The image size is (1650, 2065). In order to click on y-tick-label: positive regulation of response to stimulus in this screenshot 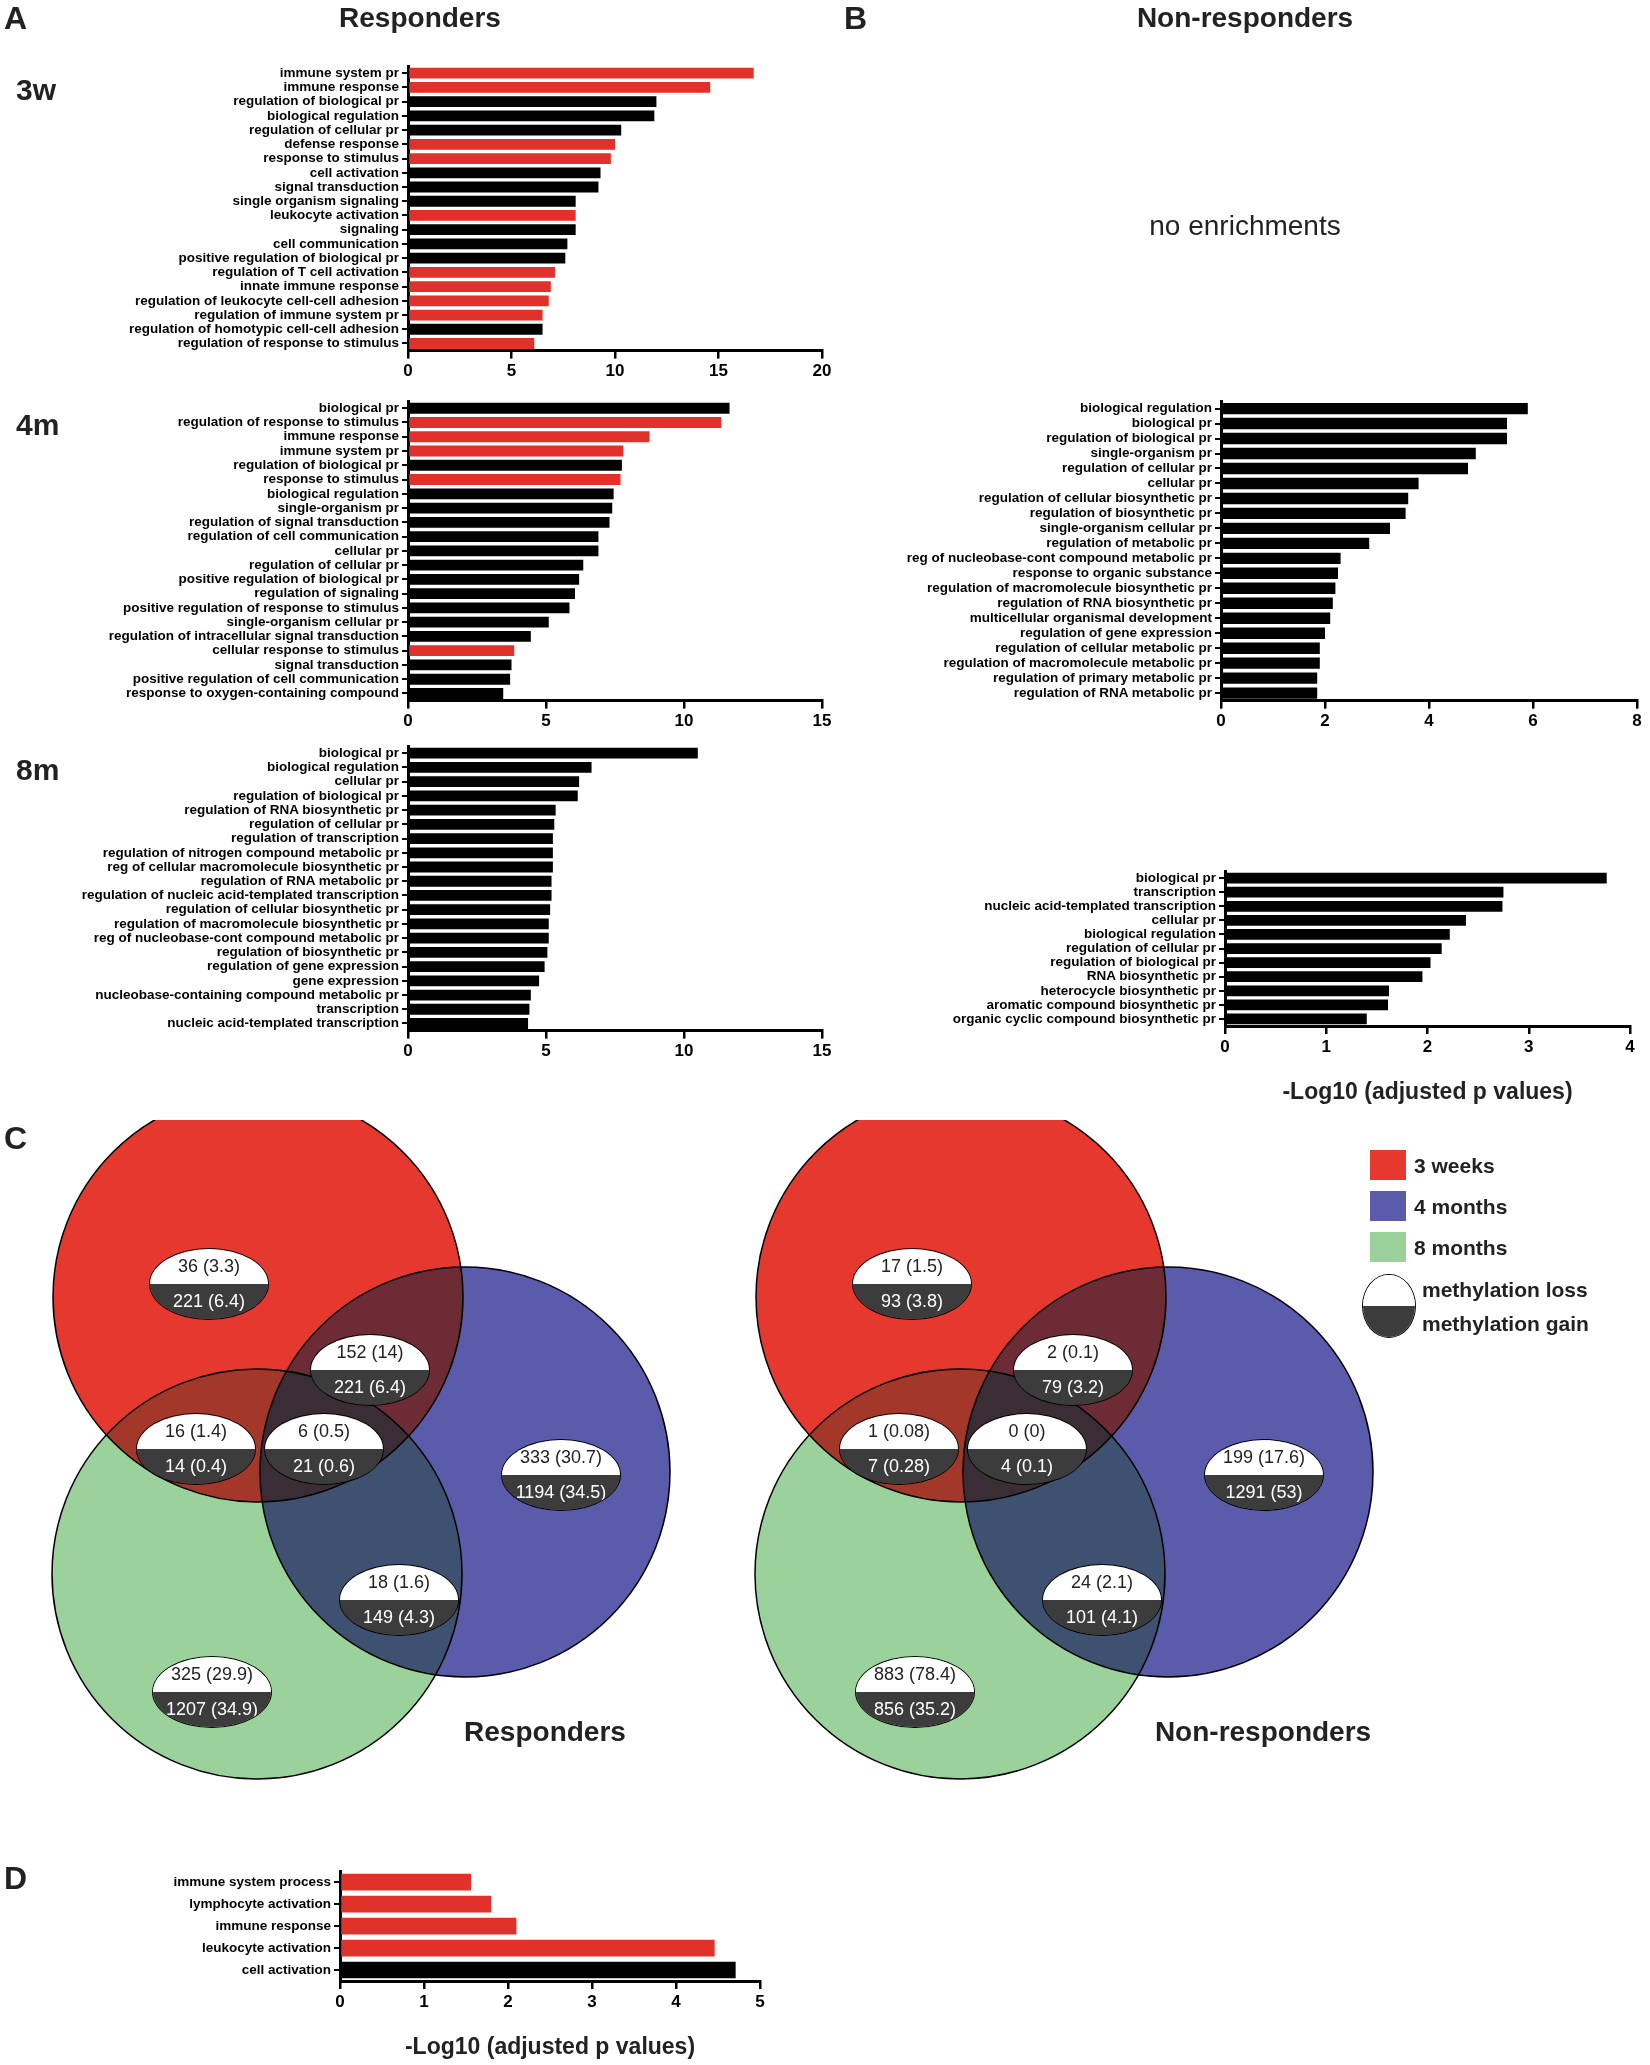, I will do `click(260, 607)`.